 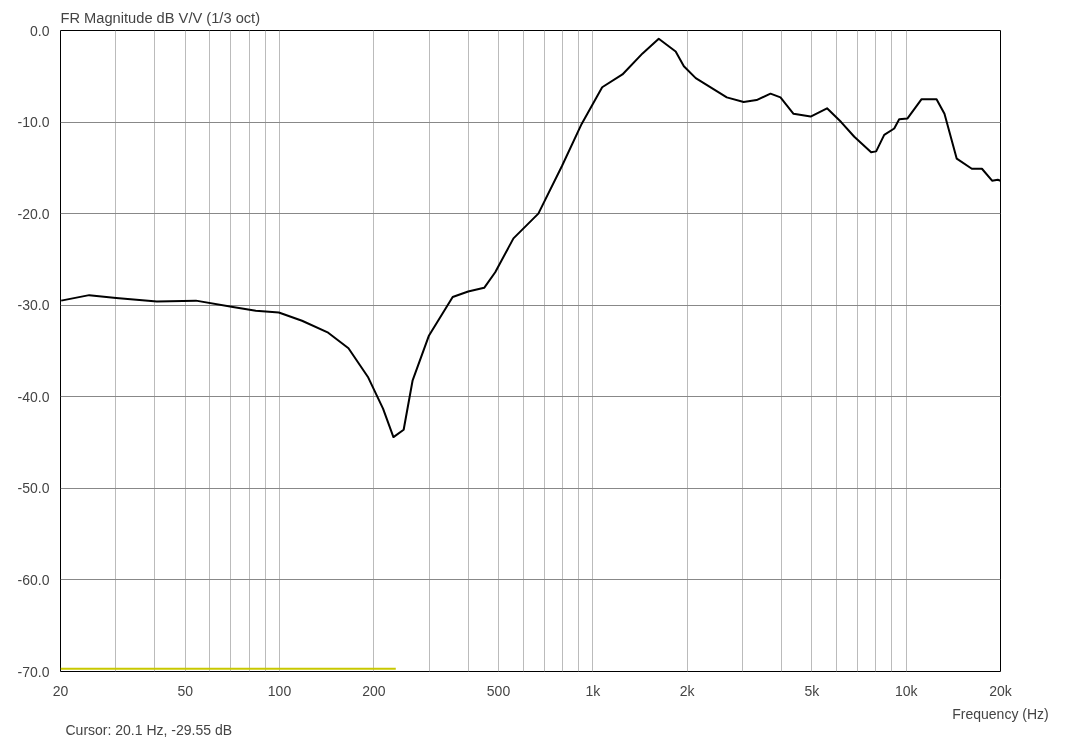 What do you see at coordinates (60, 690) in the screenshot?
I see `x-tick-label: 20` at bounding box center [60, 690].